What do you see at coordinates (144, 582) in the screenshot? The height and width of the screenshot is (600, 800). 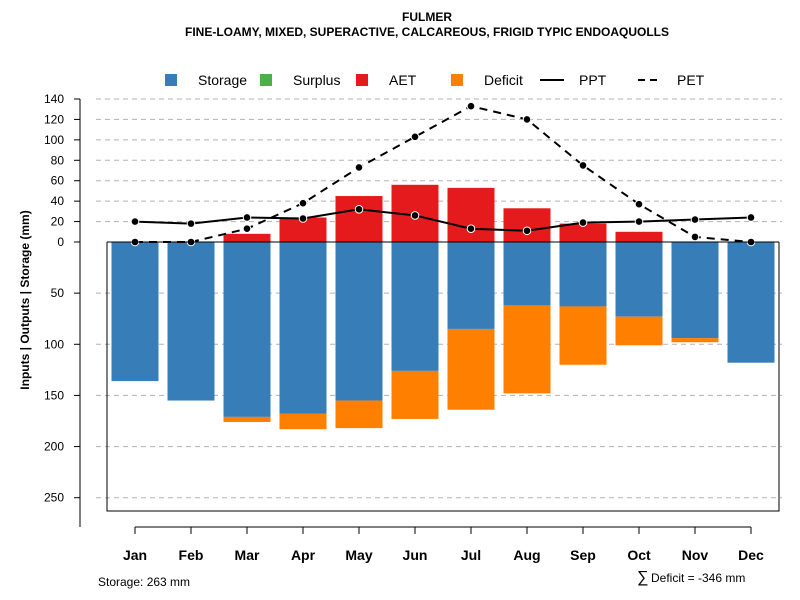 I see `storage-note: Storage: 263 mm` at bounding box center [144, 582].